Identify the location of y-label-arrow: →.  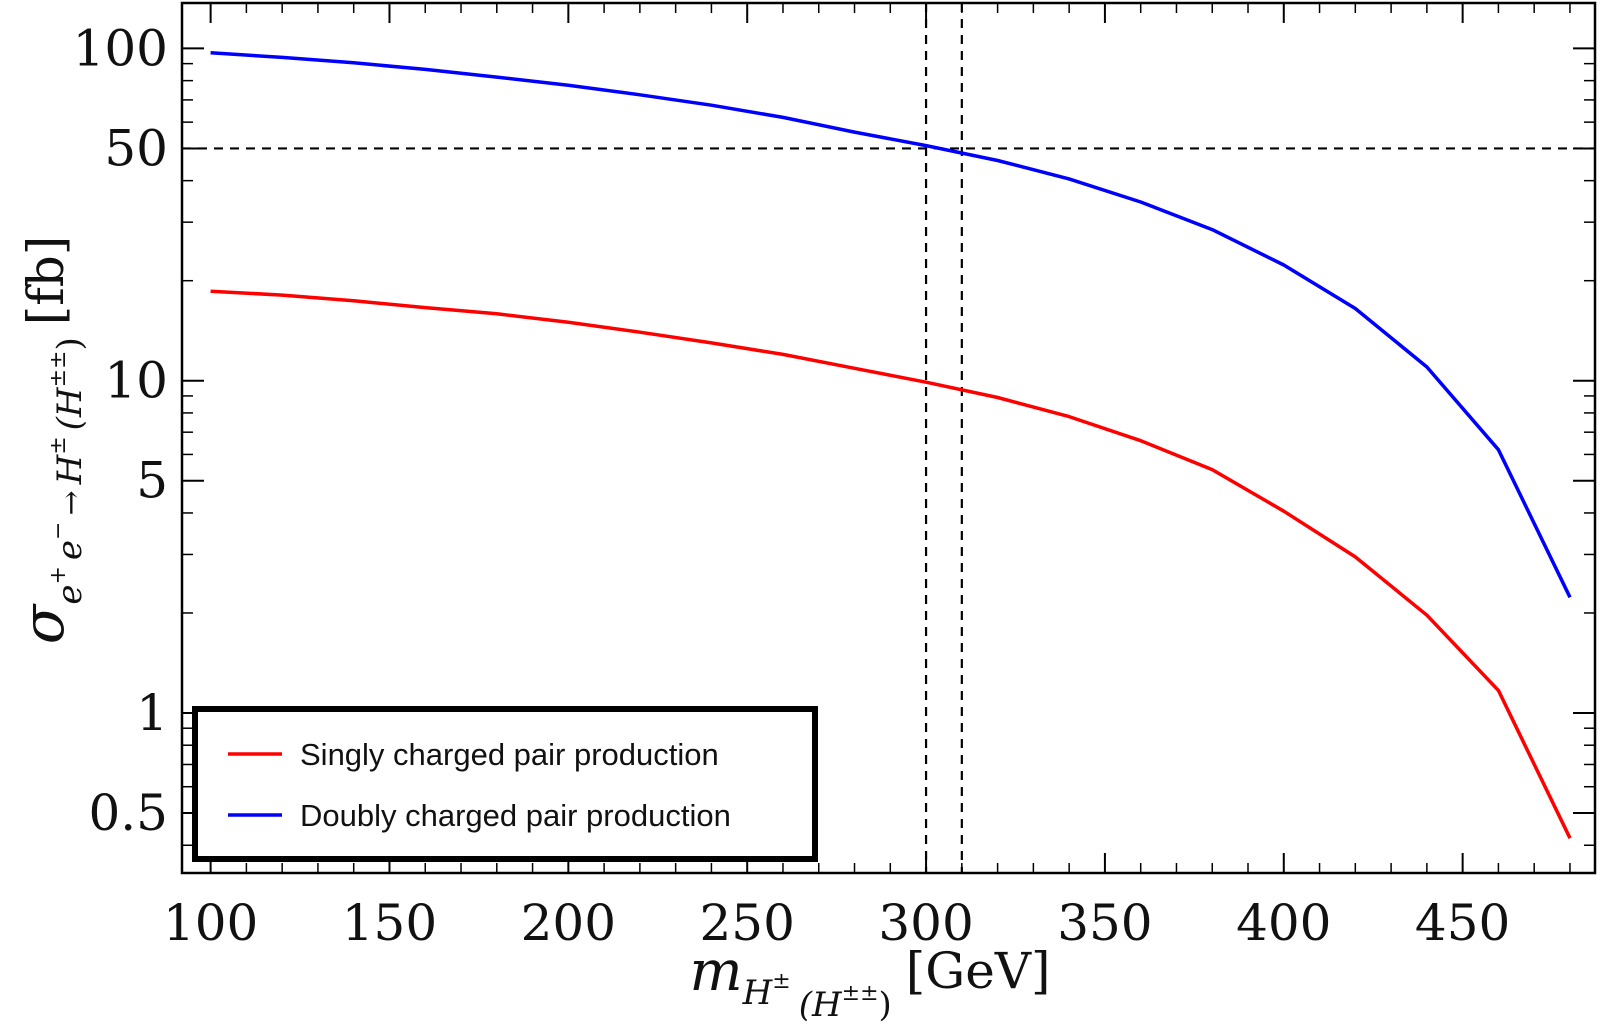
(71, 502).